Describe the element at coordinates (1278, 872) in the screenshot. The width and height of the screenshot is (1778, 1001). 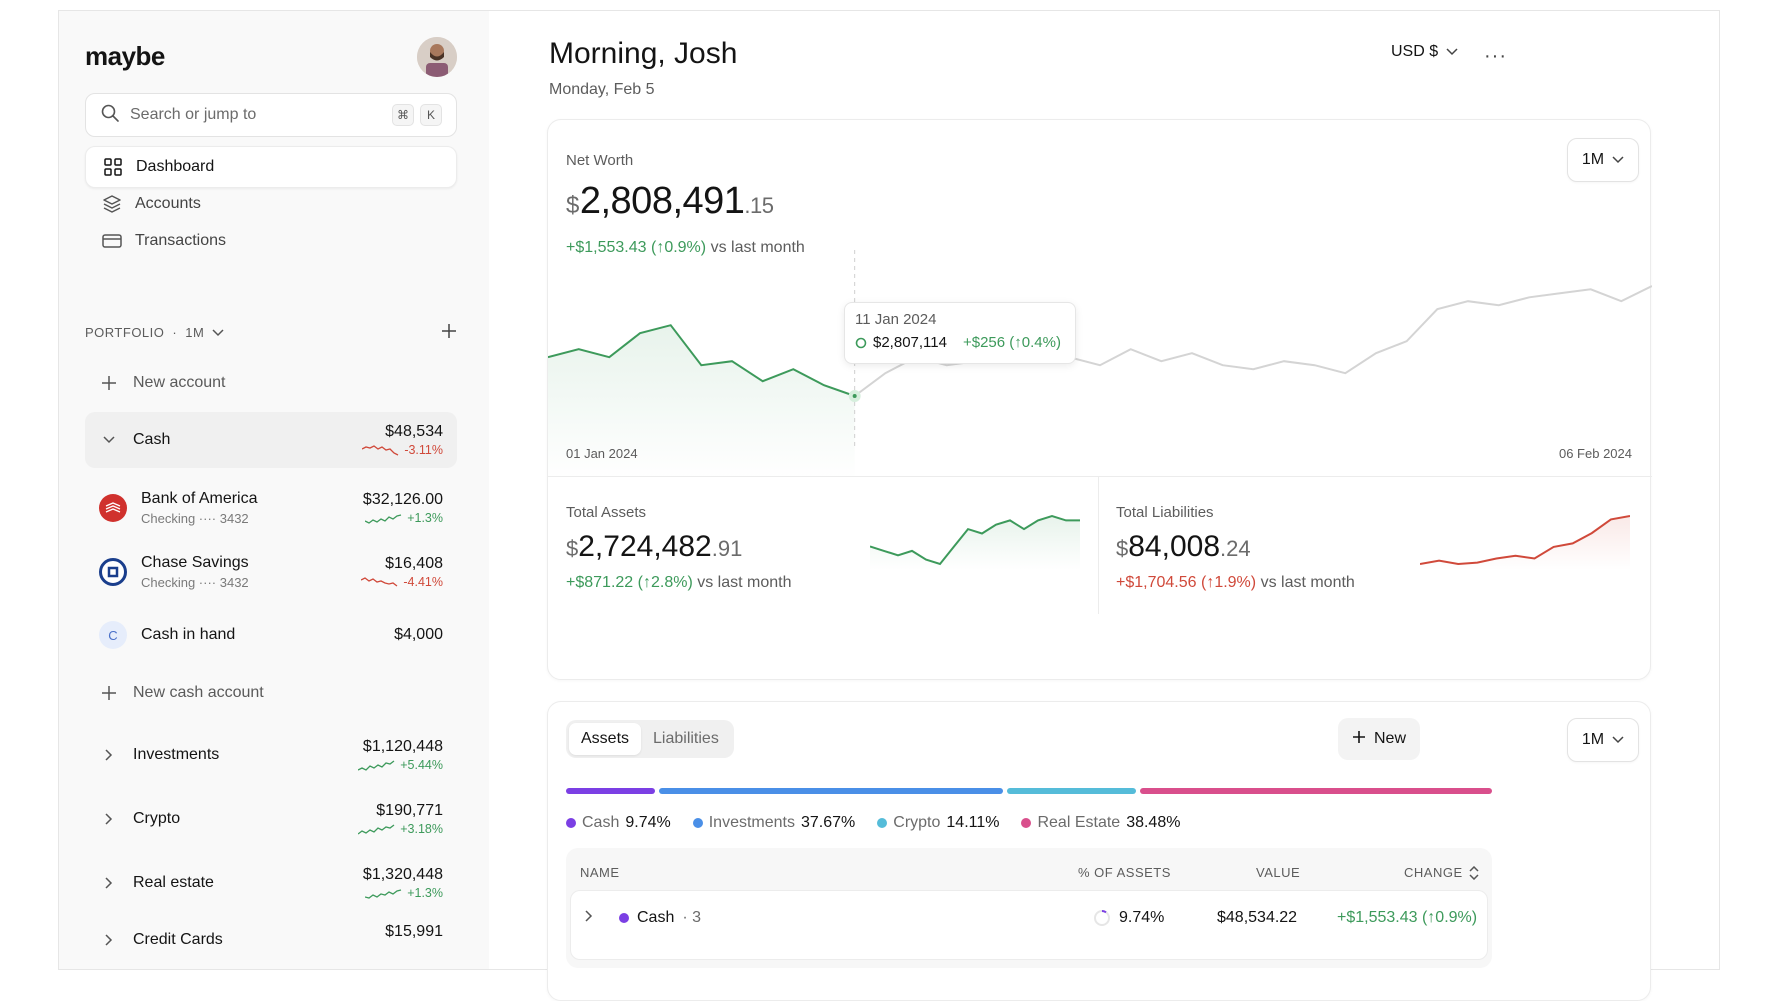
I see `col-header-value: VALUE` at that location.